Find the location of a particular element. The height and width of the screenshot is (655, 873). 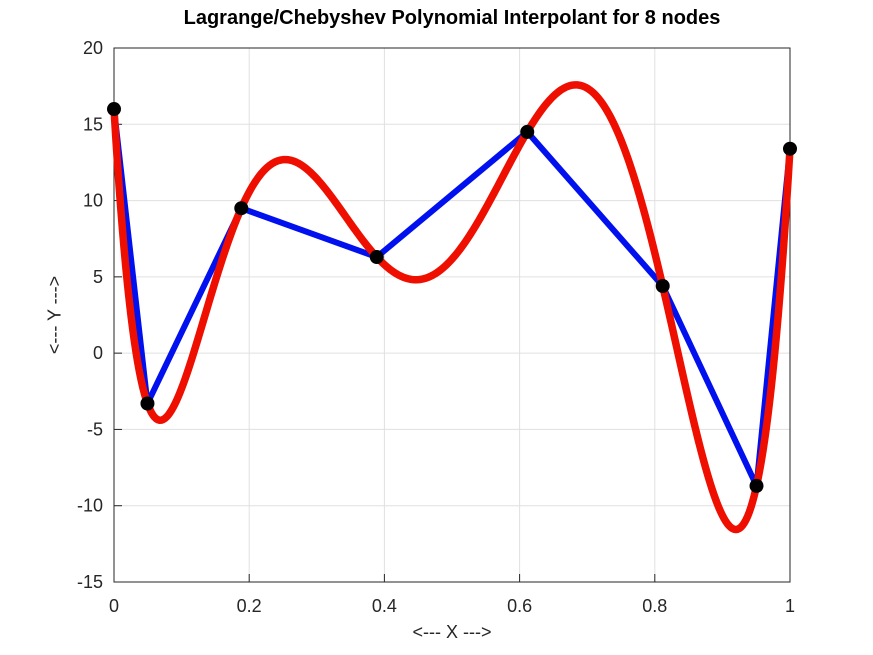

y-tick-label: 10 is located at coordinates (93, 201).